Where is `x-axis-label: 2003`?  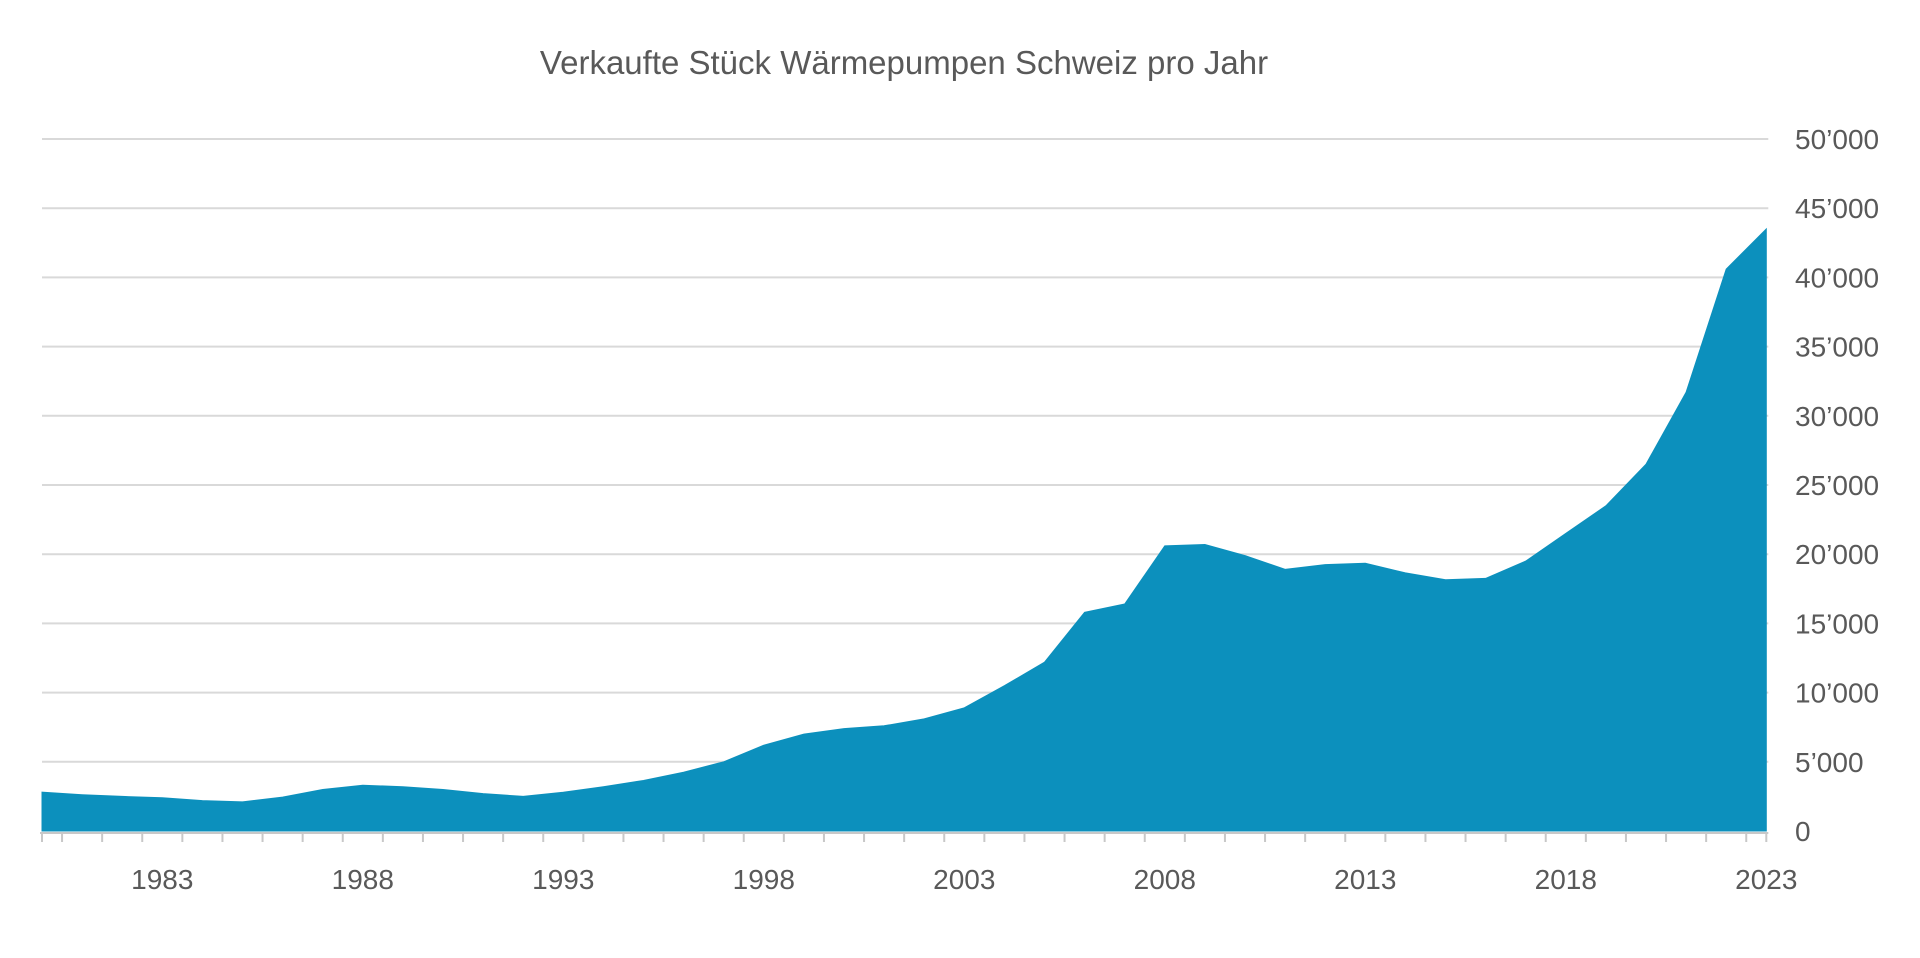
x-axis-label: 2003 is located at coordinates (964, 879).